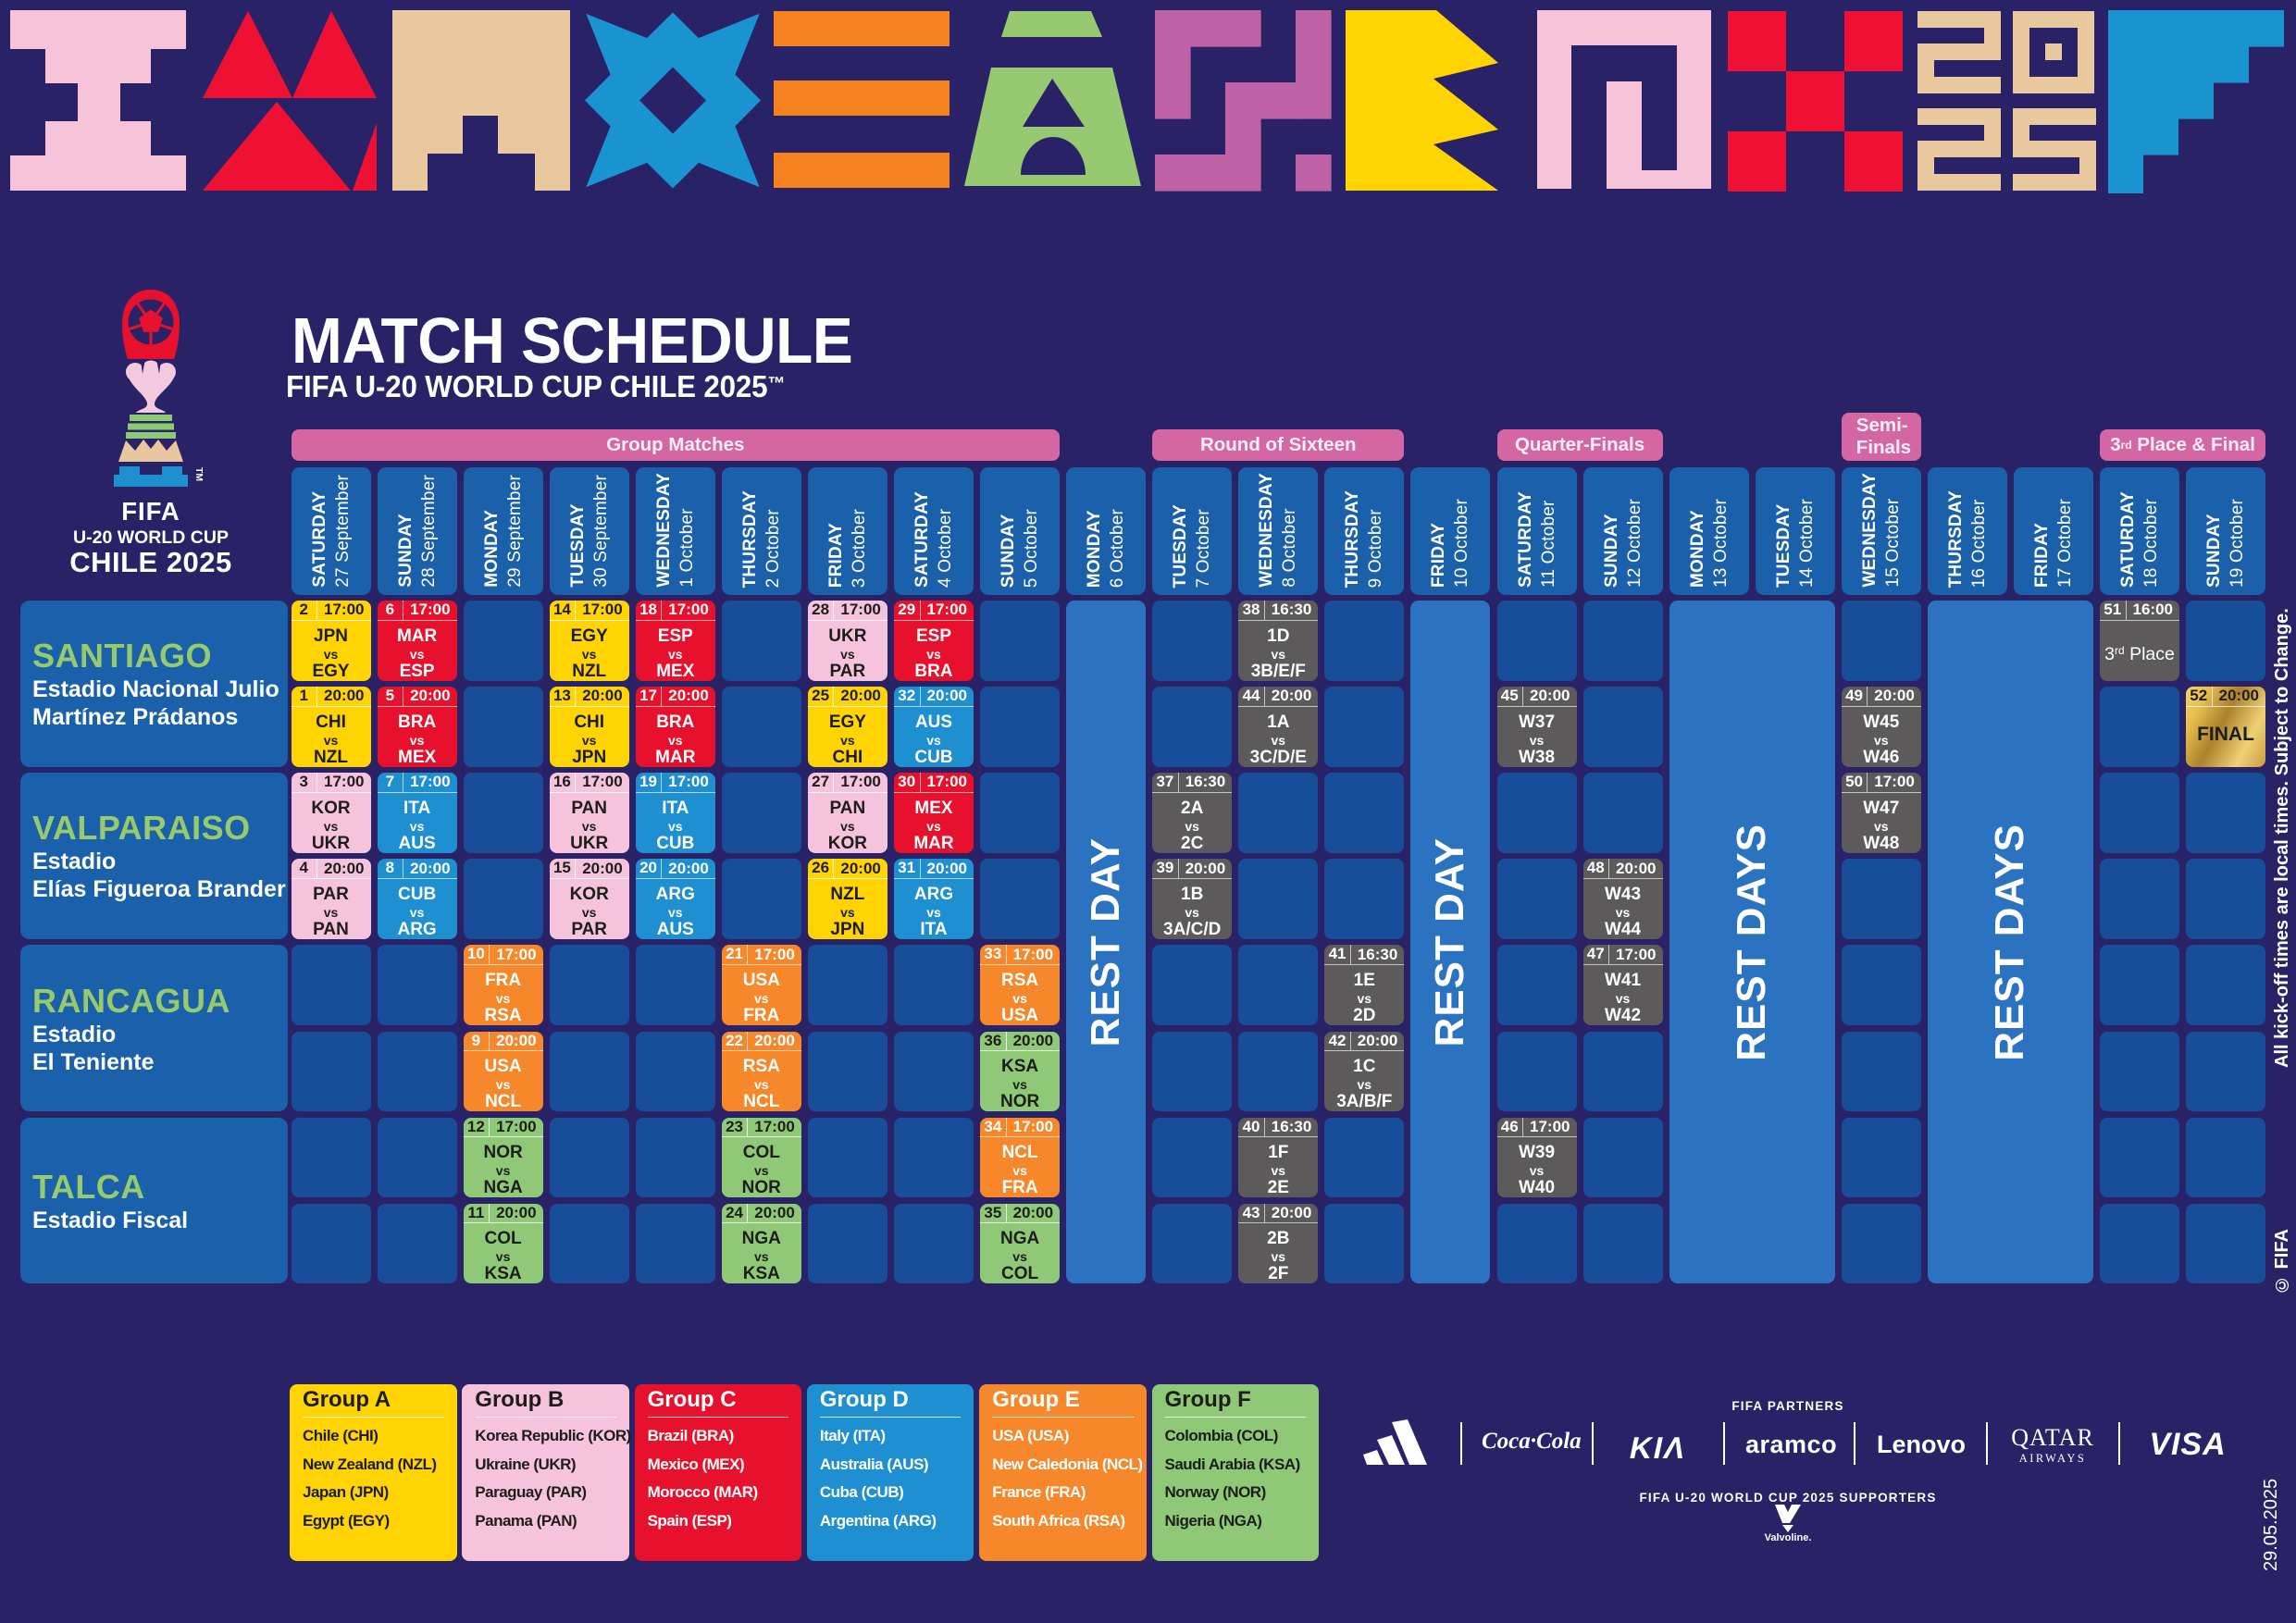 This screenshot has height=1623, width=2296. What do you see at coordinates (1789, 1537) in the screenshot?
I see `svg-text: Valvoline.` at bounding box center [1789, 1537].